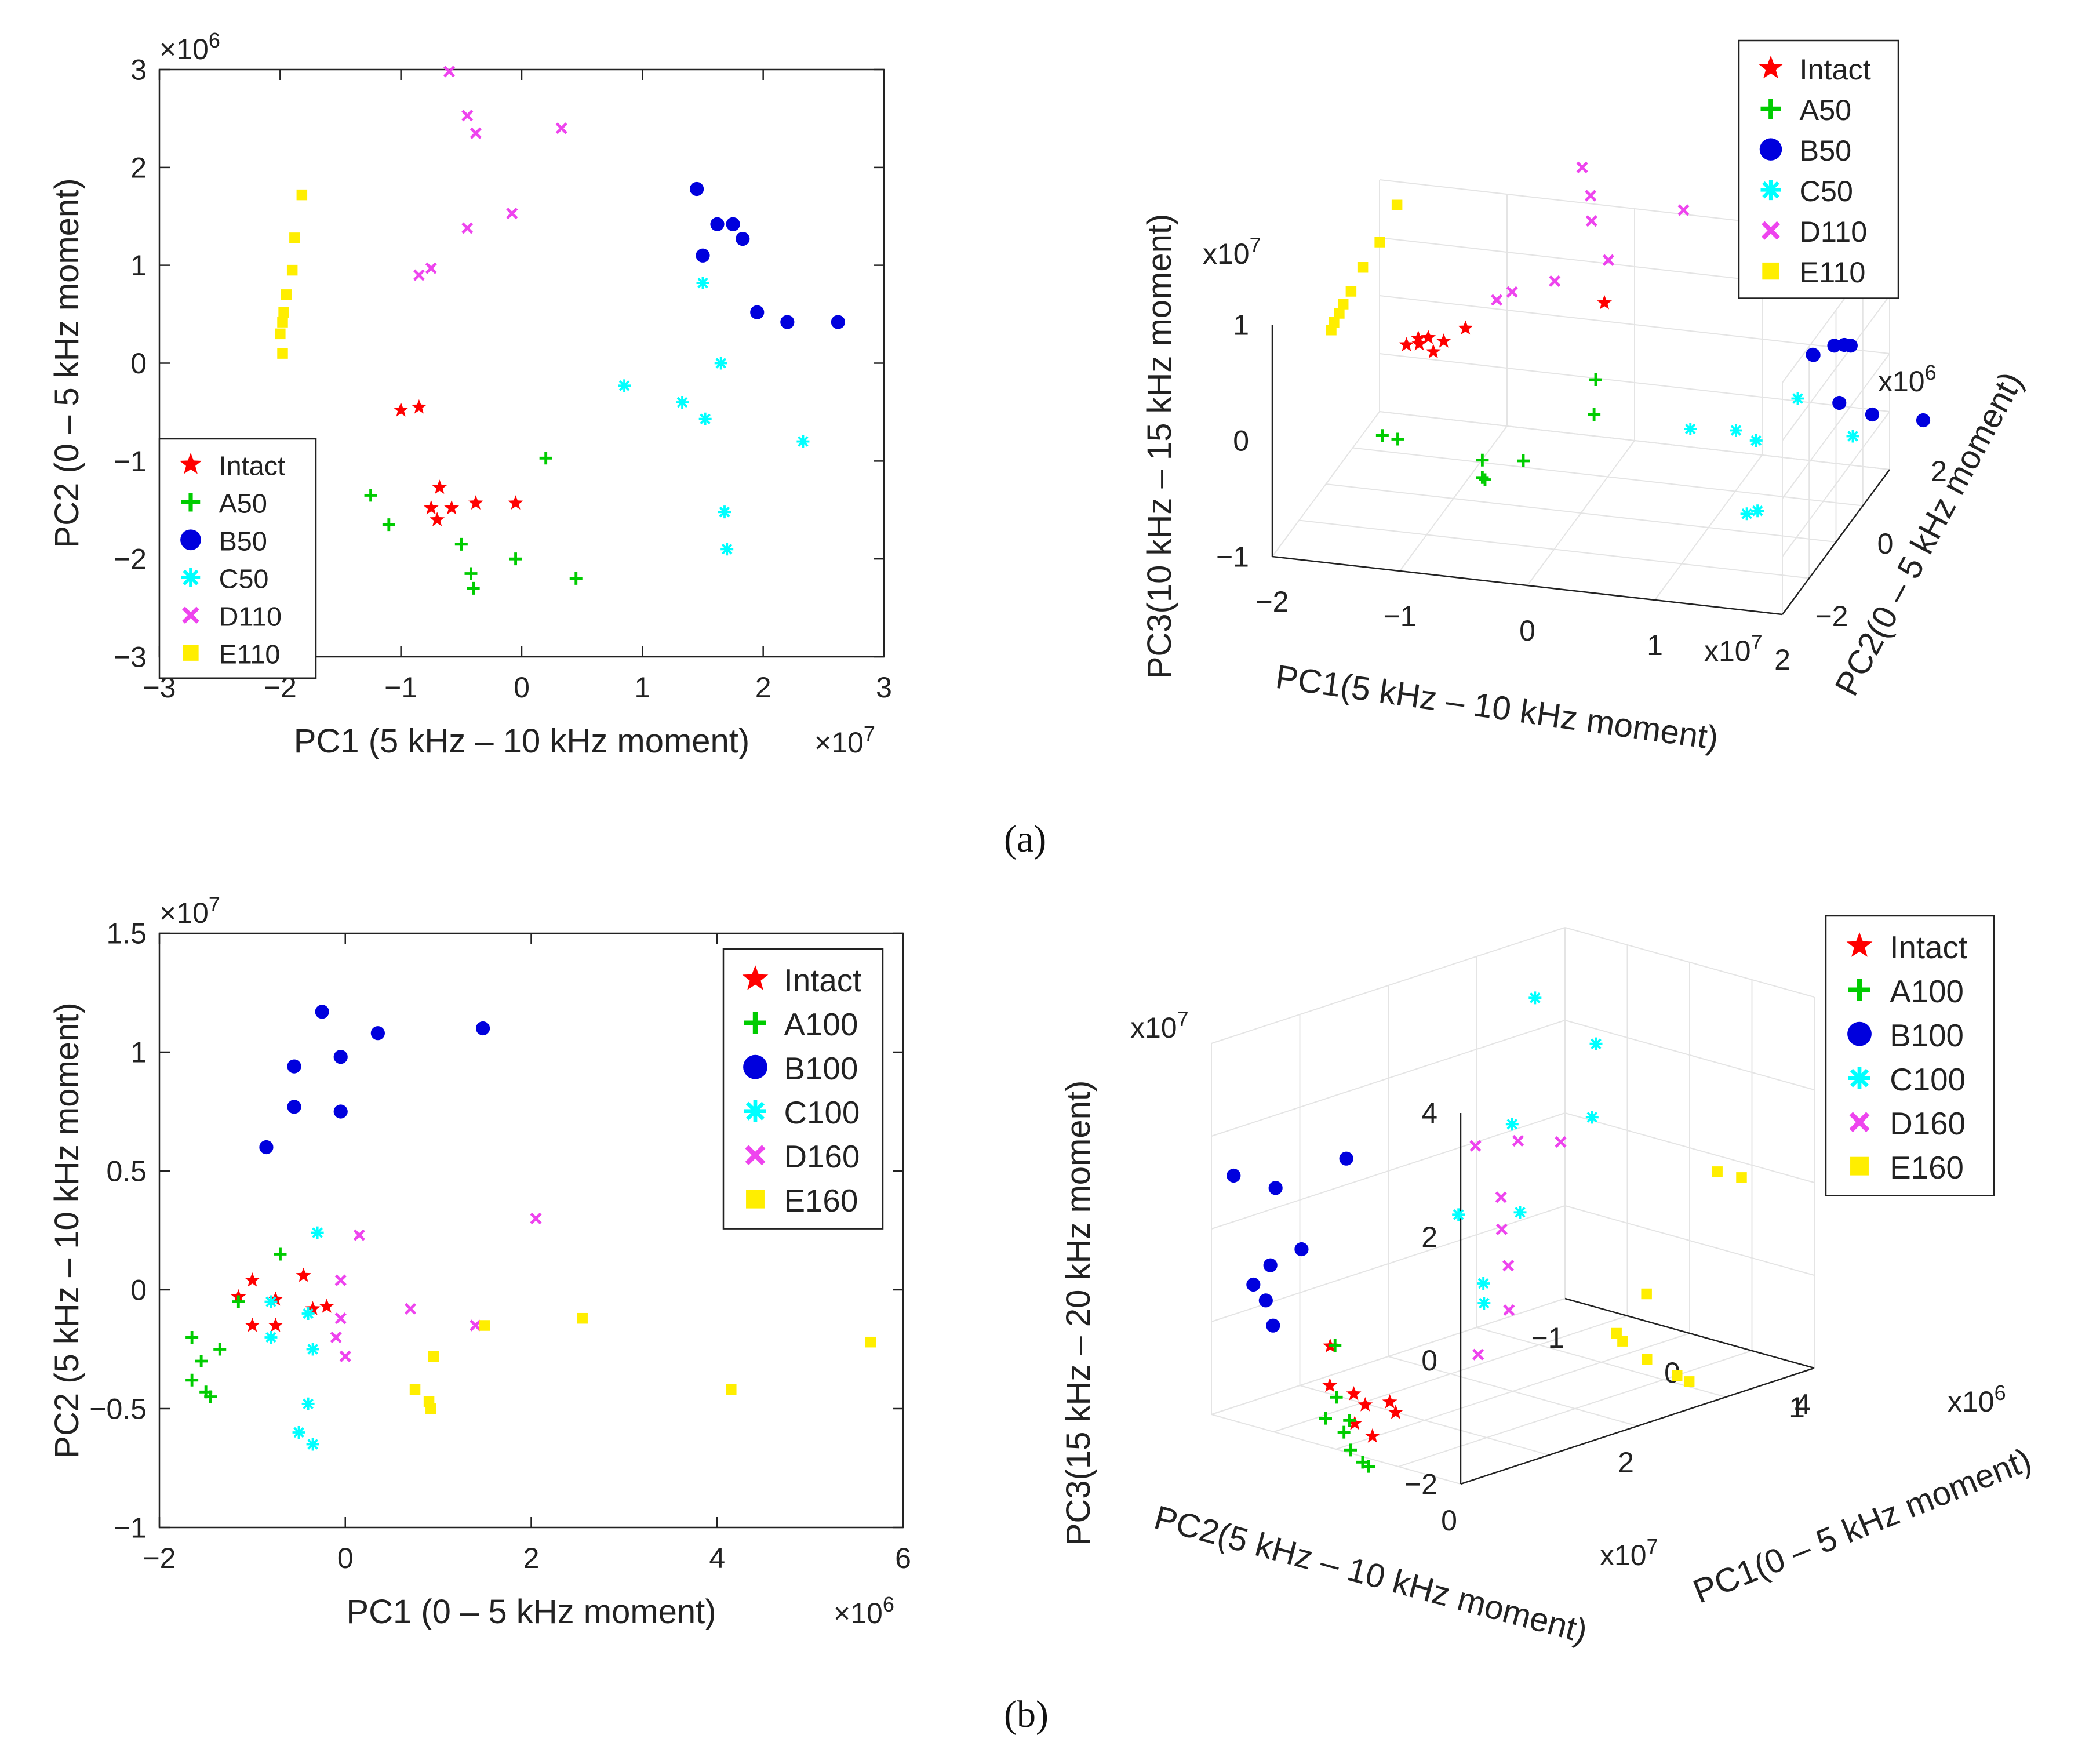 The width and height of the screenshot is (2089, 1764). Describe the element at coordinates (763, 687) in the screenshot. I see `chart-a-2d-xtick-label: 2` at that location.